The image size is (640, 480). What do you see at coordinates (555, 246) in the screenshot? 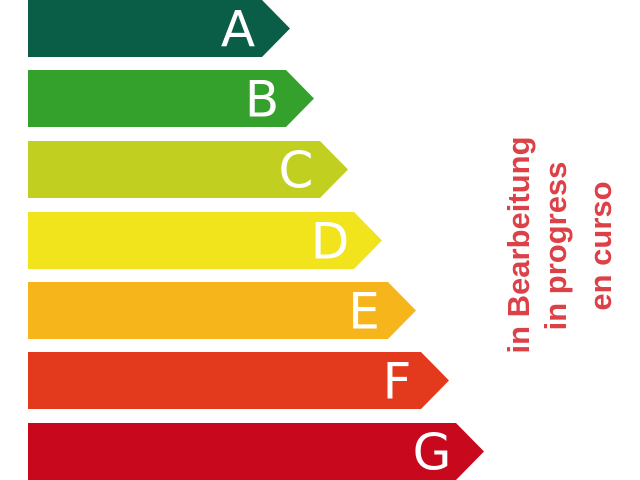
I see `status-text-en: in progress` at bounding box center [555, 246].